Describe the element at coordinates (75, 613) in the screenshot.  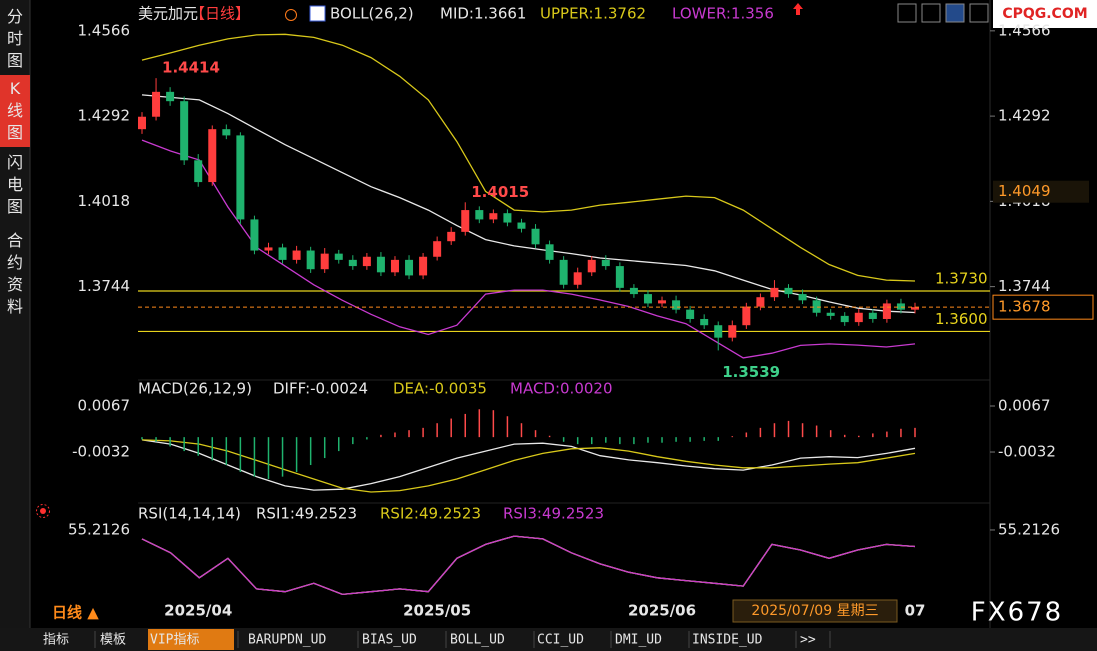
I see `period-switch: 日线 ▲` at that location.